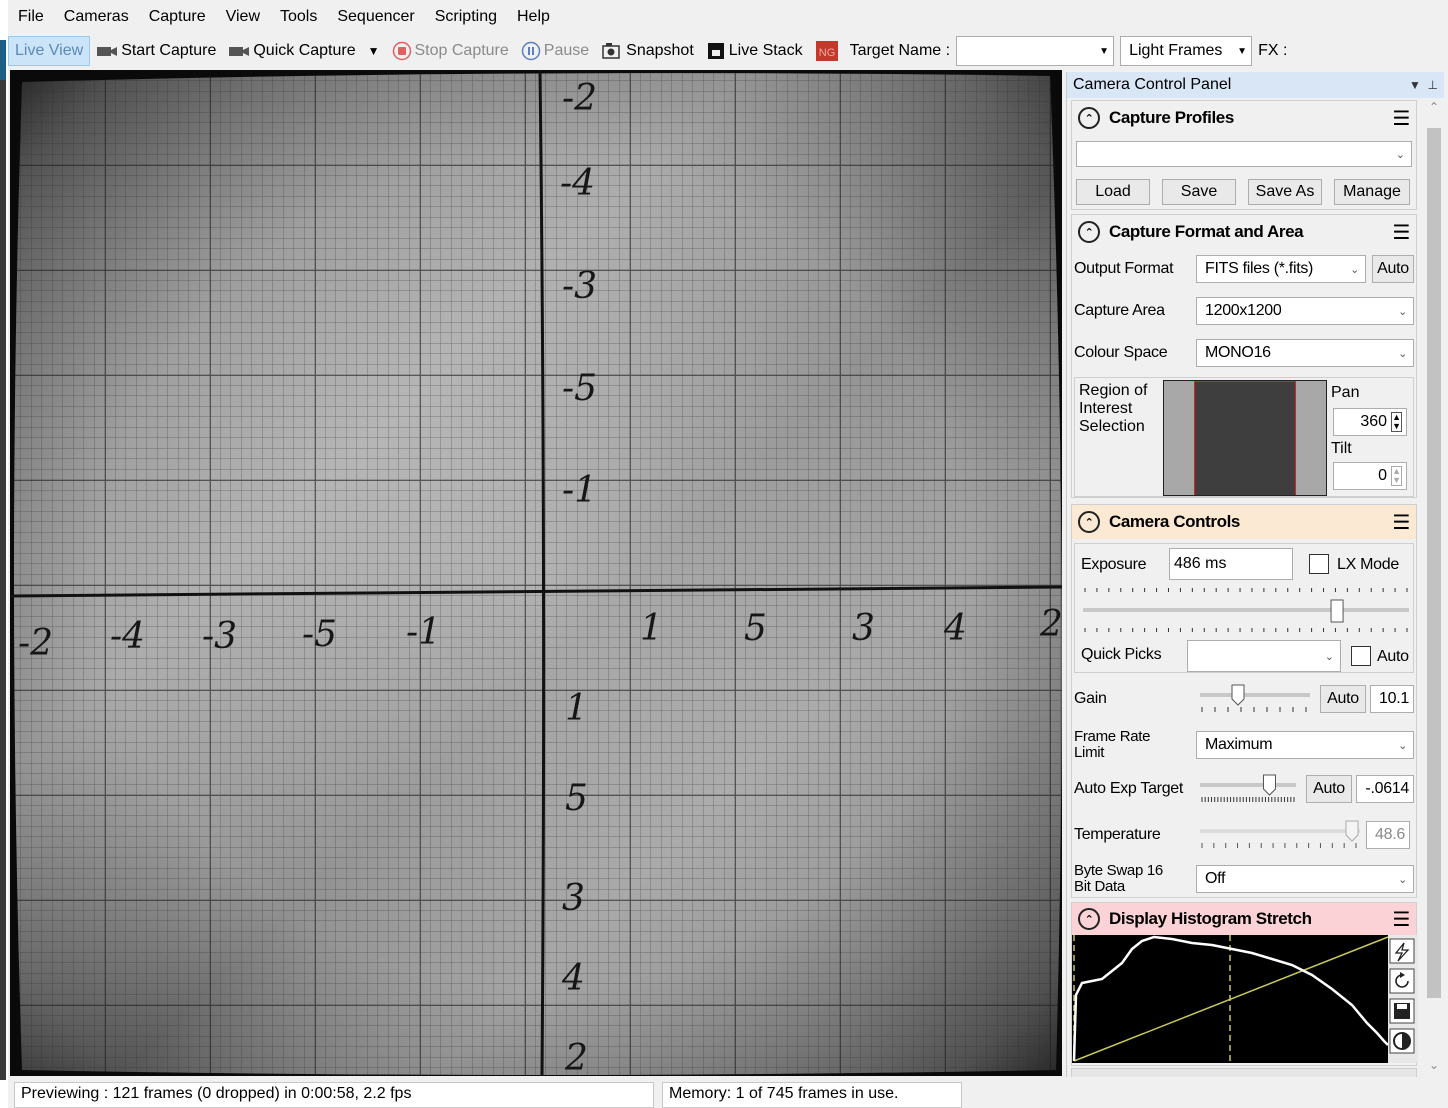 The image size is (1448, 1108). I want to click on histogram-header: ⌃ Display Histogram Stretch ☰, so click(1244, 919).